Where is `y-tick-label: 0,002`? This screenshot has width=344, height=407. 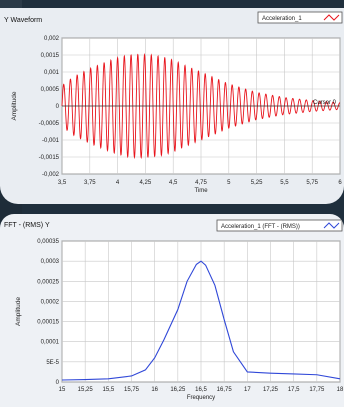 y-tick-label: 0,002 is located at coordinates (52, 39).